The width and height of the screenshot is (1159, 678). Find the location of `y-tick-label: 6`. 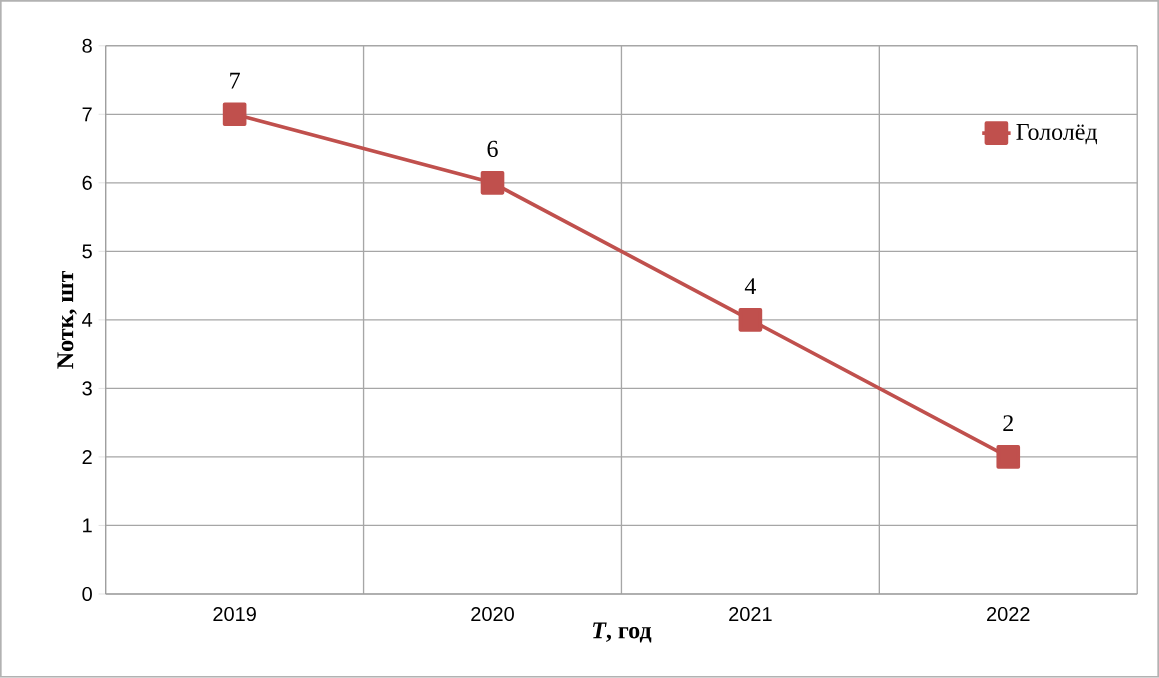

y-tick-label: 6 is located at coordinates (87, 183).